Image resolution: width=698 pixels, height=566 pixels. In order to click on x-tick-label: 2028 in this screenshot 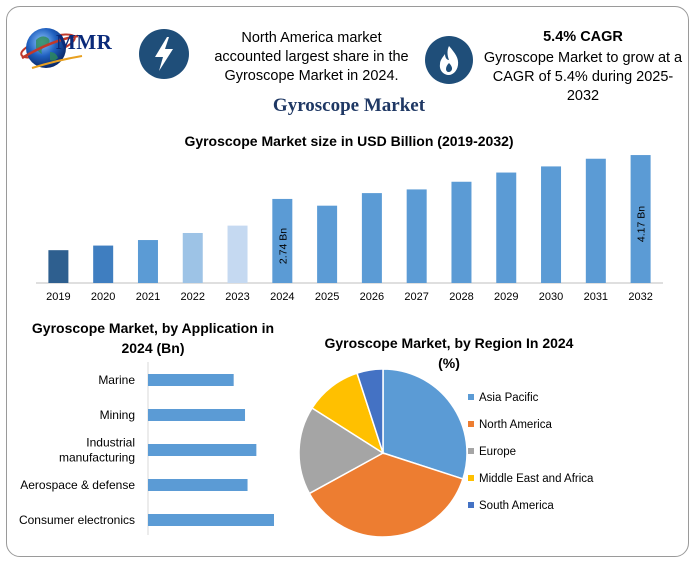, I will do `click(461, 297)`.